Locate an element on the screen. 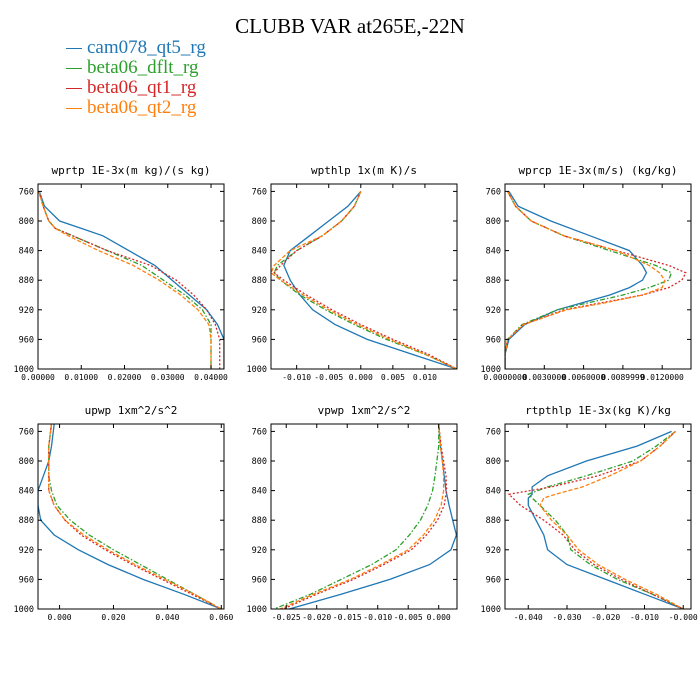  x-tick-label: 0.010 is located at coordinates (425, 377).